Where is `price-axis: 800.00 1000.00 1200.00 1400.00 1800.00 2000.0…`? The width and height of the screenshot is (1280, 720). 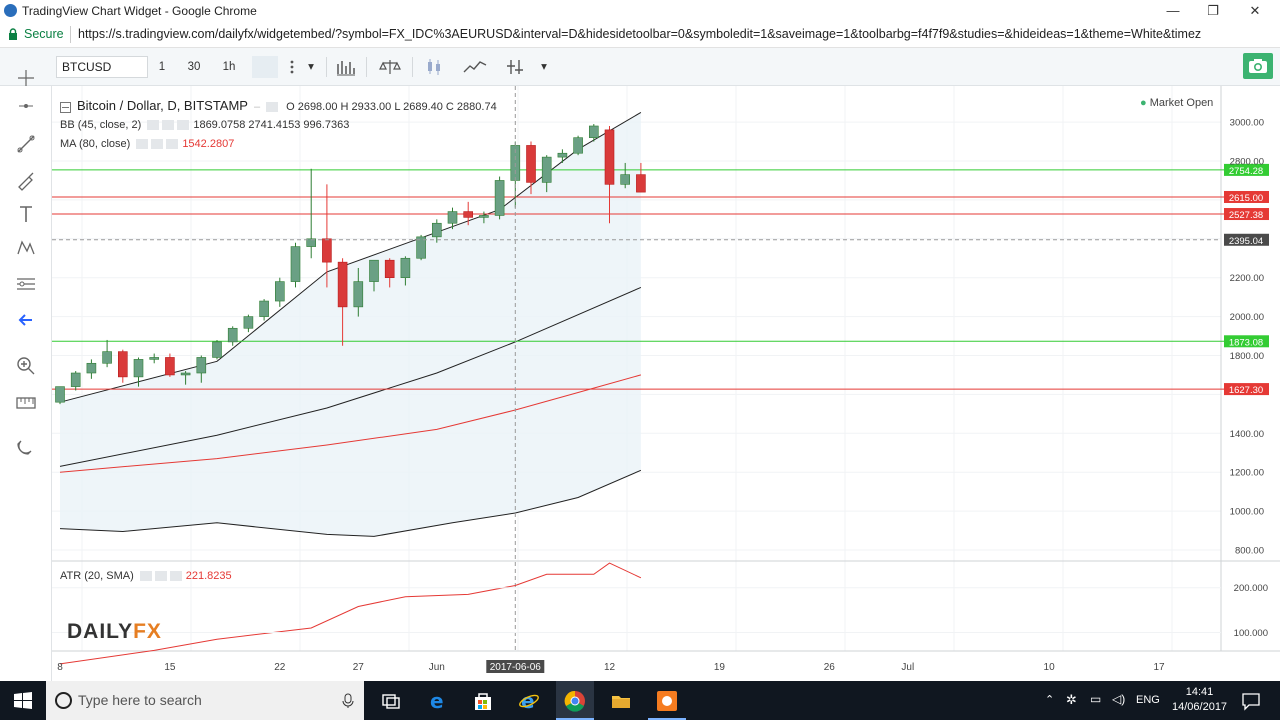
price-axis: 800.00 1000.00 1200.00 1400.00 1800.00 2000.0… is located at coordinates (1247, 337).